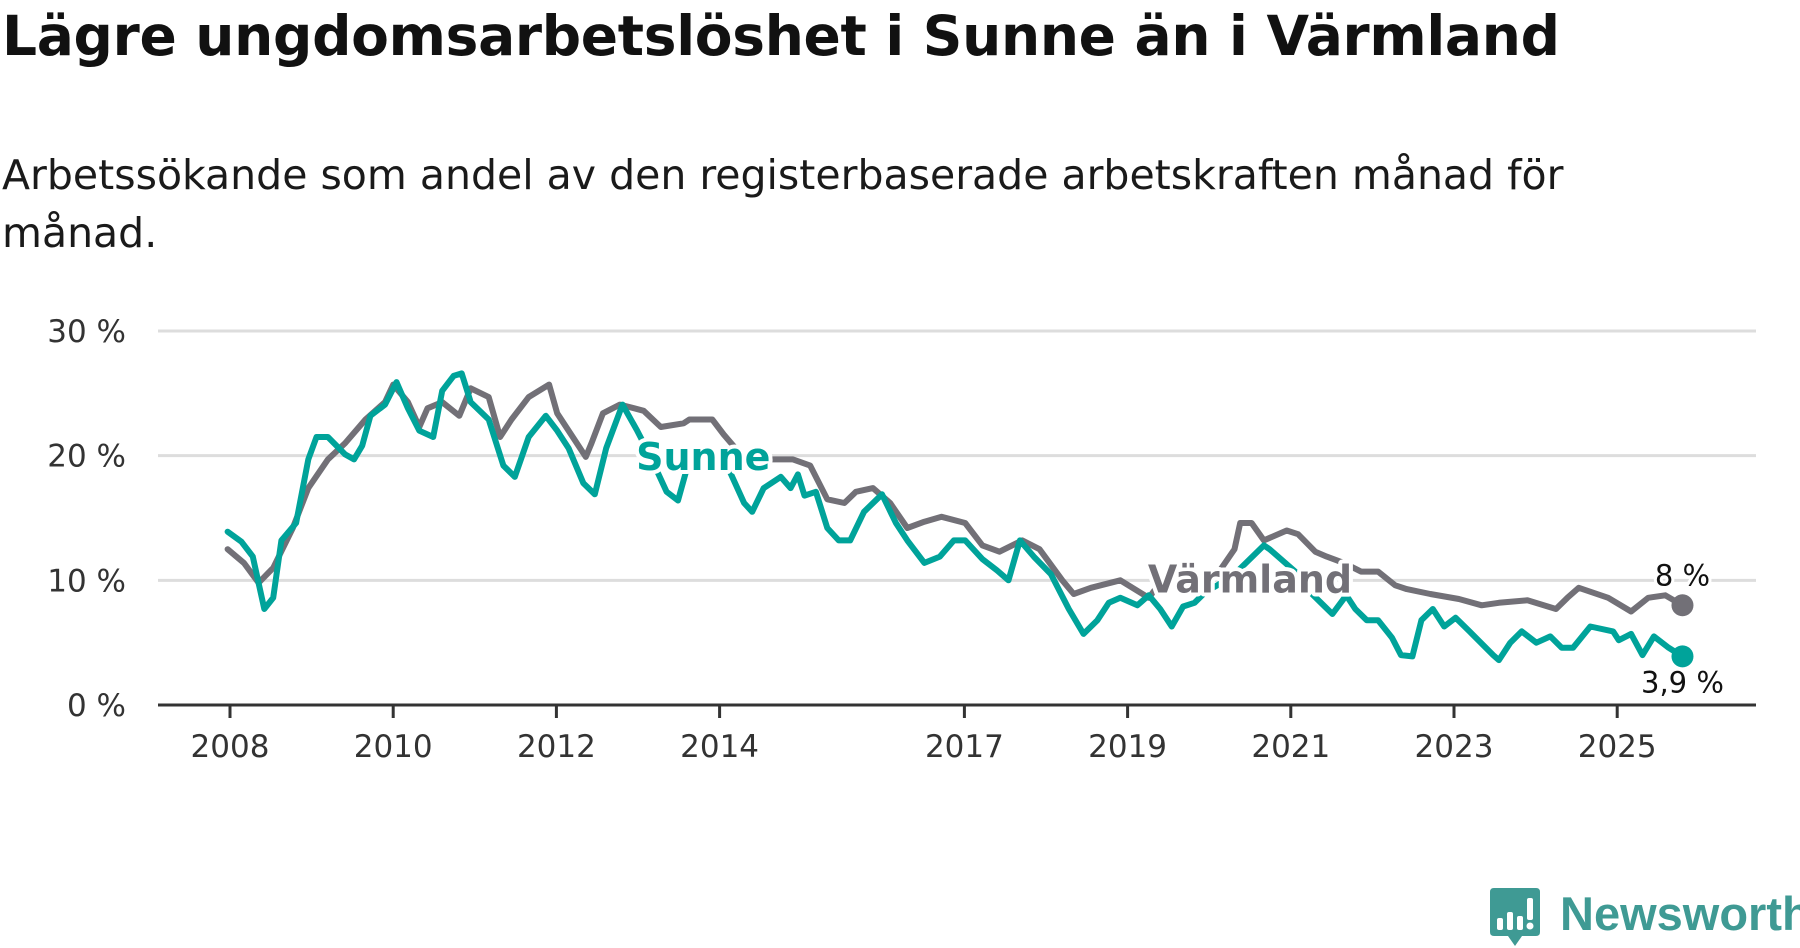 The height and width of the screenshot is (948, 1800). Describe the element at coordinates (86, 457) in the screenshot. I see `y-tick-label: 20 %` at that location.